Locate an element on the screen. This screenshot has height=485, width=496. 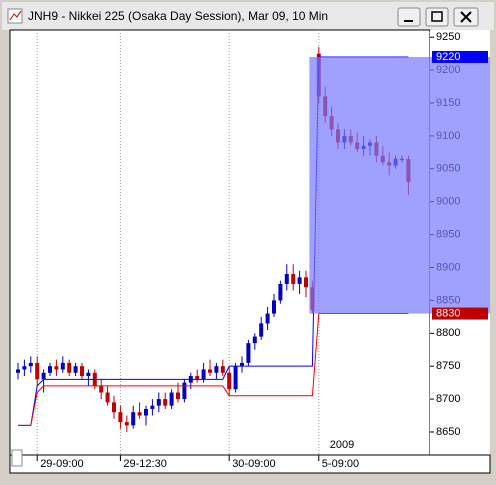
price-marker-label: 9220 is located at coordinates (448, 57).